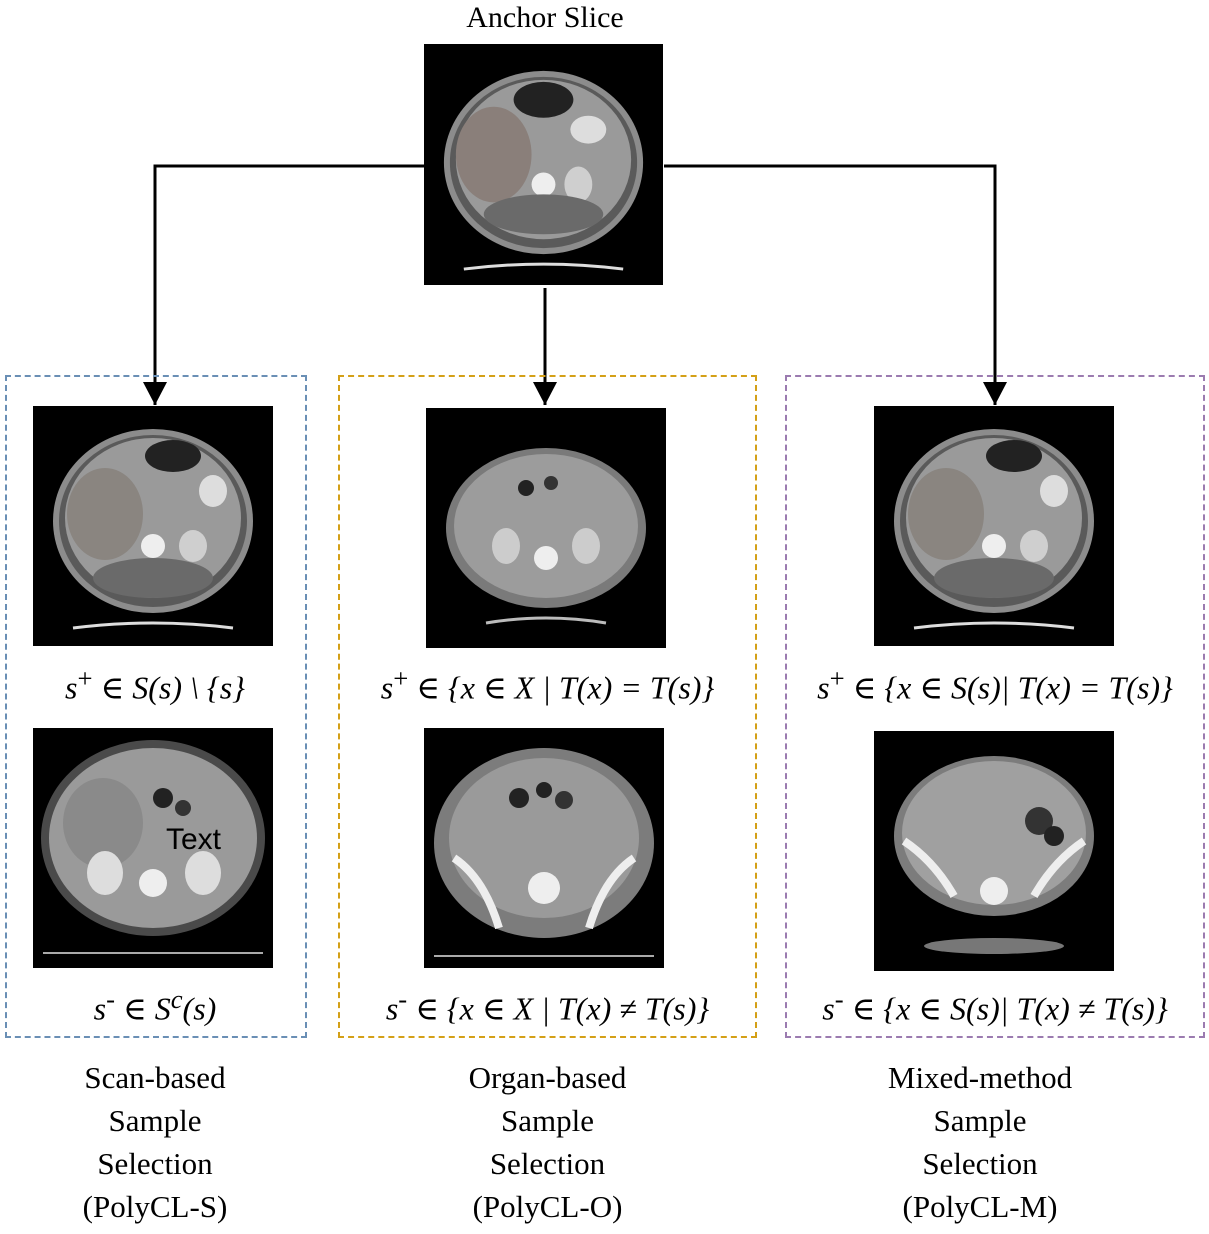 This screenshot has height=1234, width=1209. I want to click on anchor-ct-image, so click(543, 164).